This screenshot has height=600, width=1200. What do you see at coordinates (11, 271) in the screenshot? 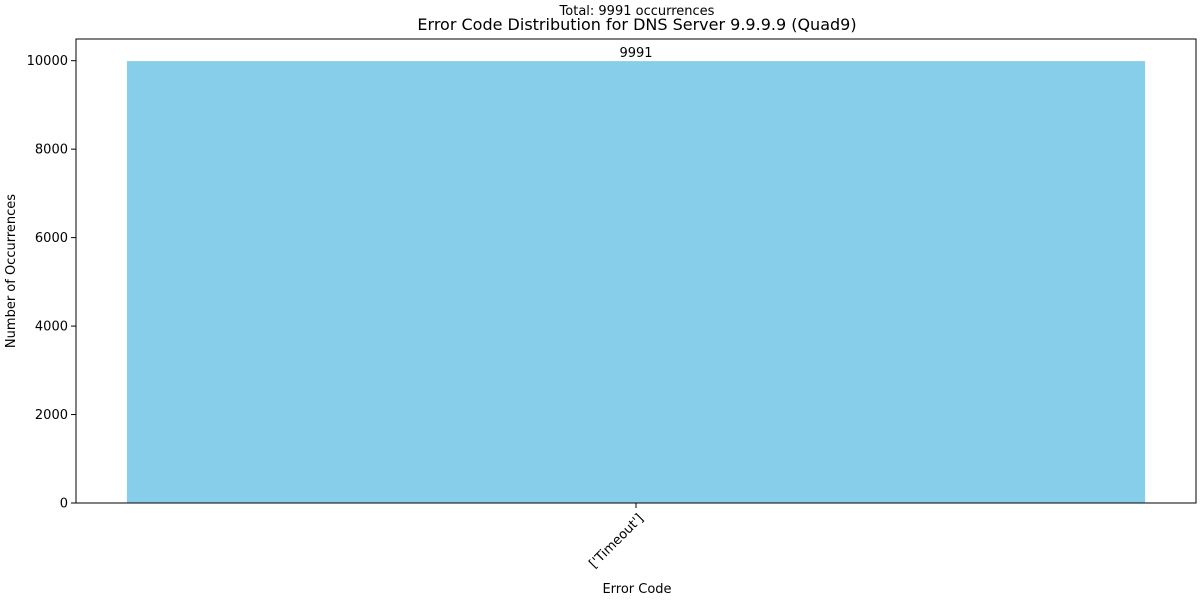
I see `y-axis-label: Number of Occurrences` at bounding box center [11, 271].